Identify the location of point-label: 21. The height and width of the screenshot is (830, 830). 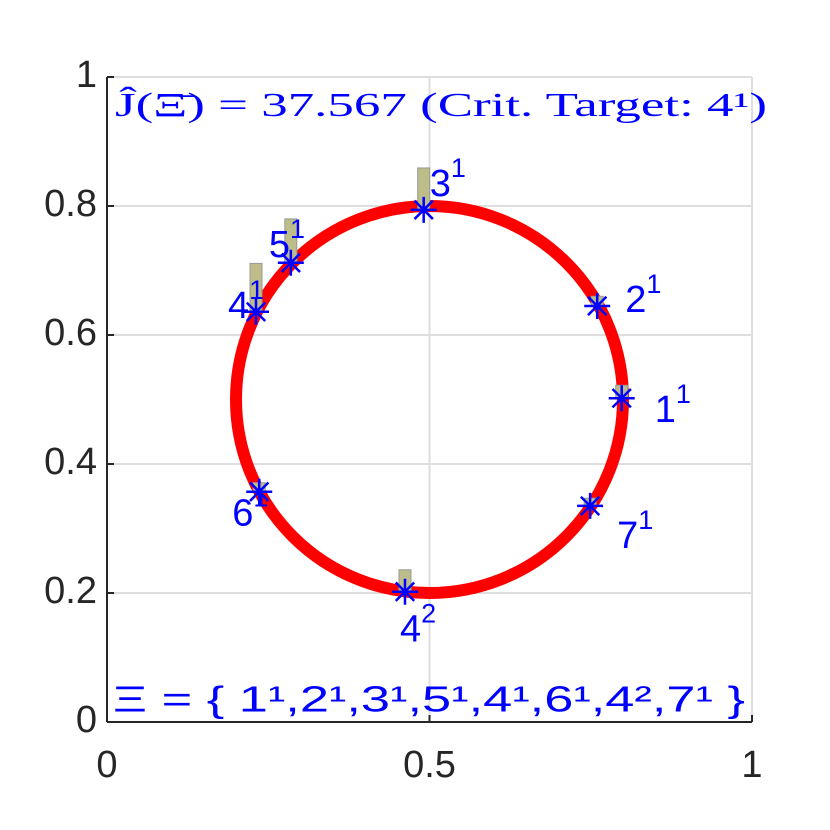
(643, 295).